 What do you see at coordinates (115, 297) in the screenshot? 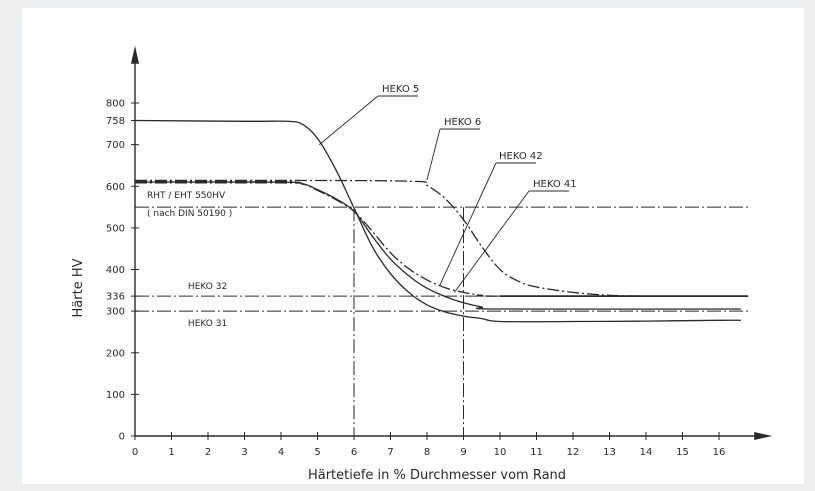
I see `y-tick-label: 336` at bounding box center [115, 297].